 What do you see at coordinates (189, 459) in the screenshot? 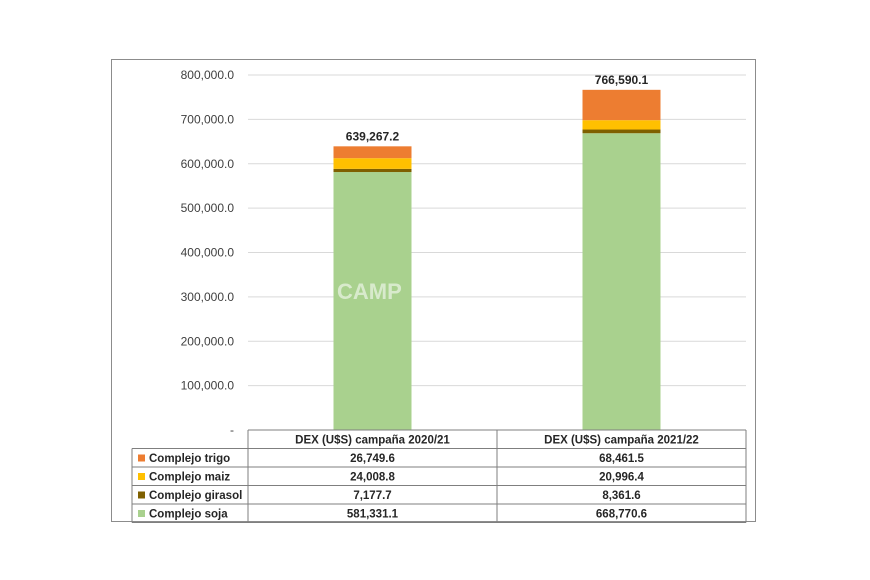
I see `series-label: Complejo trigo` at bounding box center [189, 459].